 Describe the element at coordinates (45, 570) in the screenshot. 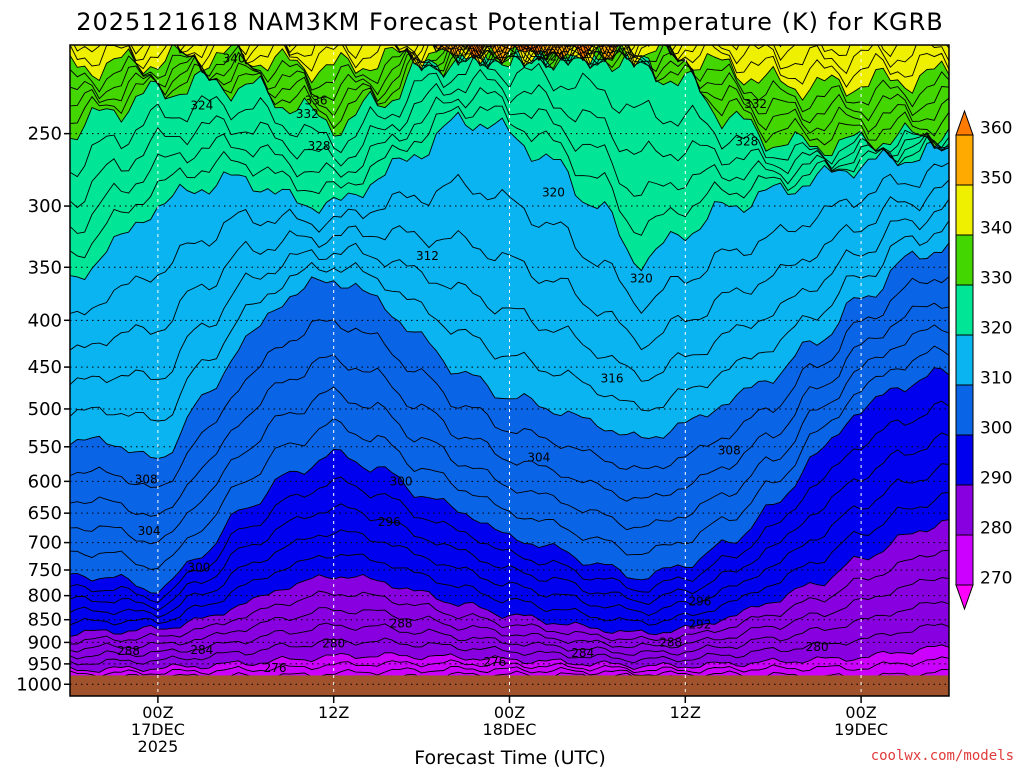

I see `pressure-tick-label: 750` at that location.